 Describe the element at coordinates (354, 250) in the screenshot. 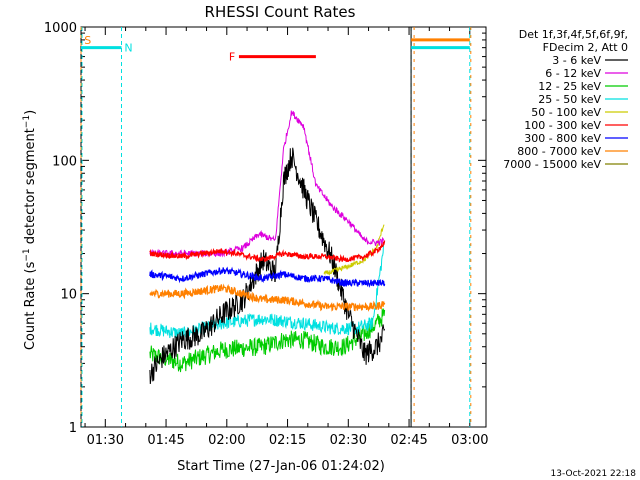

I see `series-line-50-100-kev` at that location.